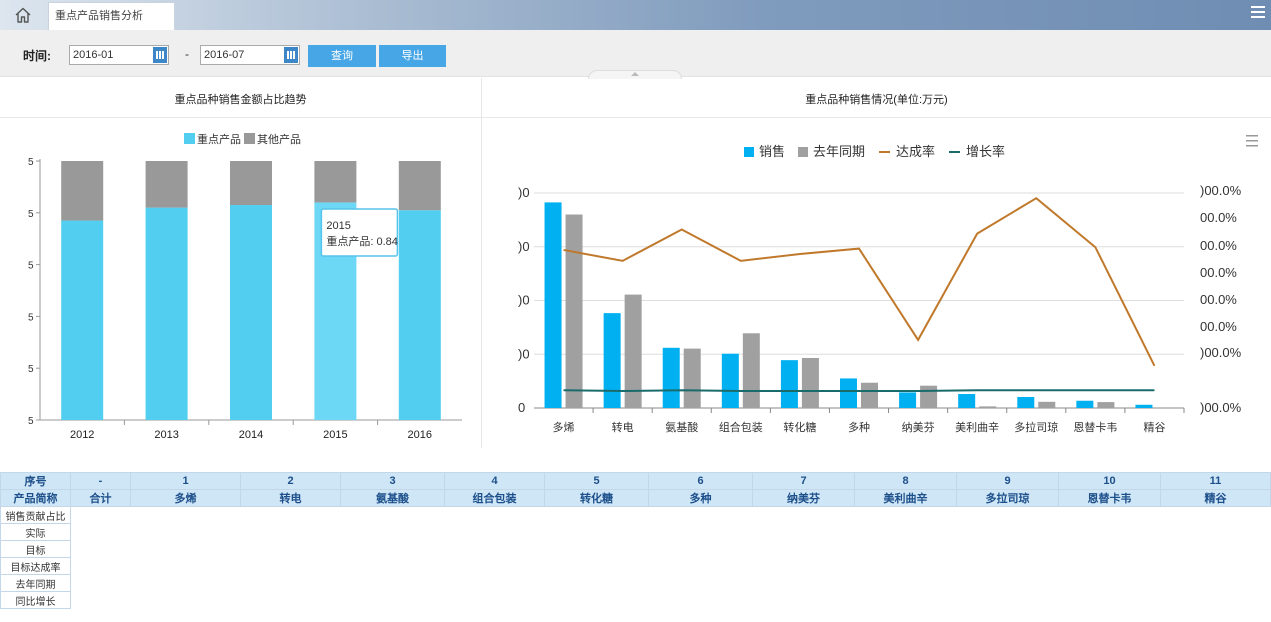 Image resolution: width=1271 pixels, height=622 pixels. I want to click on start-date-input: 2016-01, so click(119, 55).